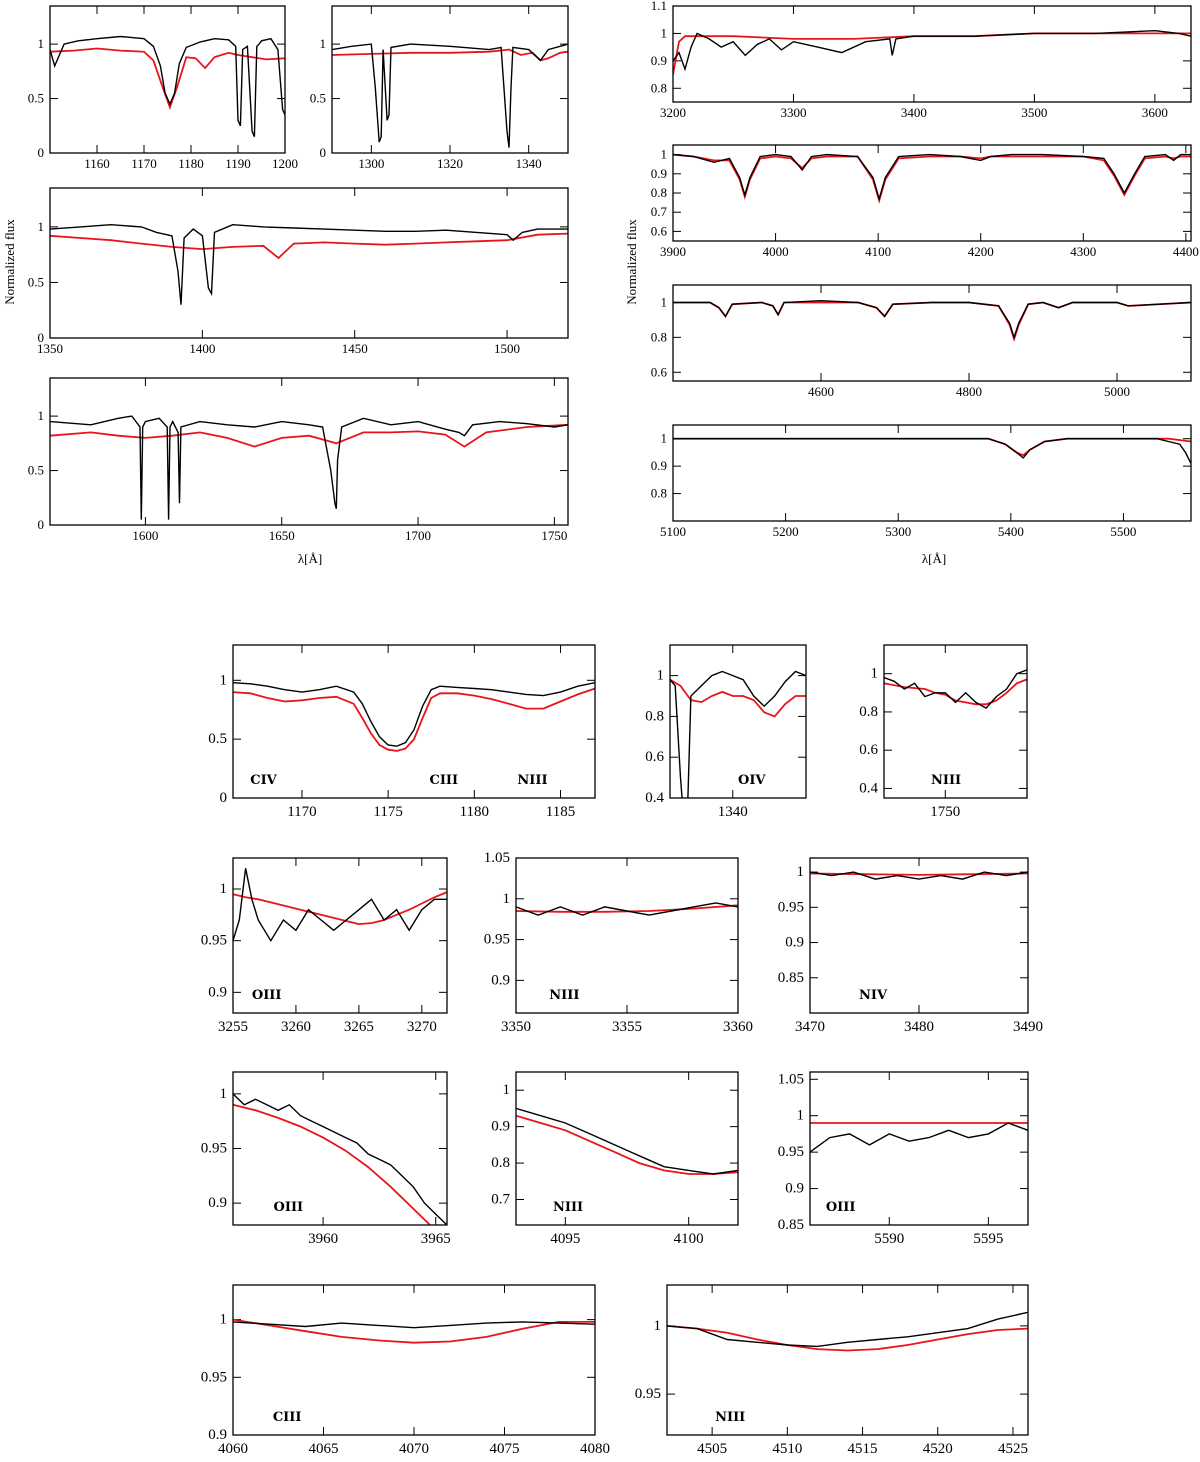 This screenshot has height=1462, width=1200. I want to click on x-tick-label: 5000, so click(1117, 391).